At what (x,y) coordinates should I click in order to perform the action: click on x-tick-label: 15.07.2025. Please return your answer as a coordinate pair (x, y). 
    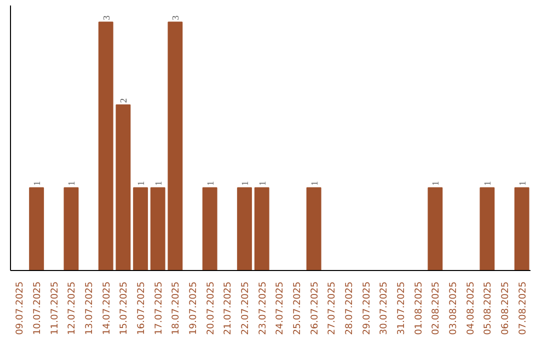
    Looking at the image, I should click on (124, 308).